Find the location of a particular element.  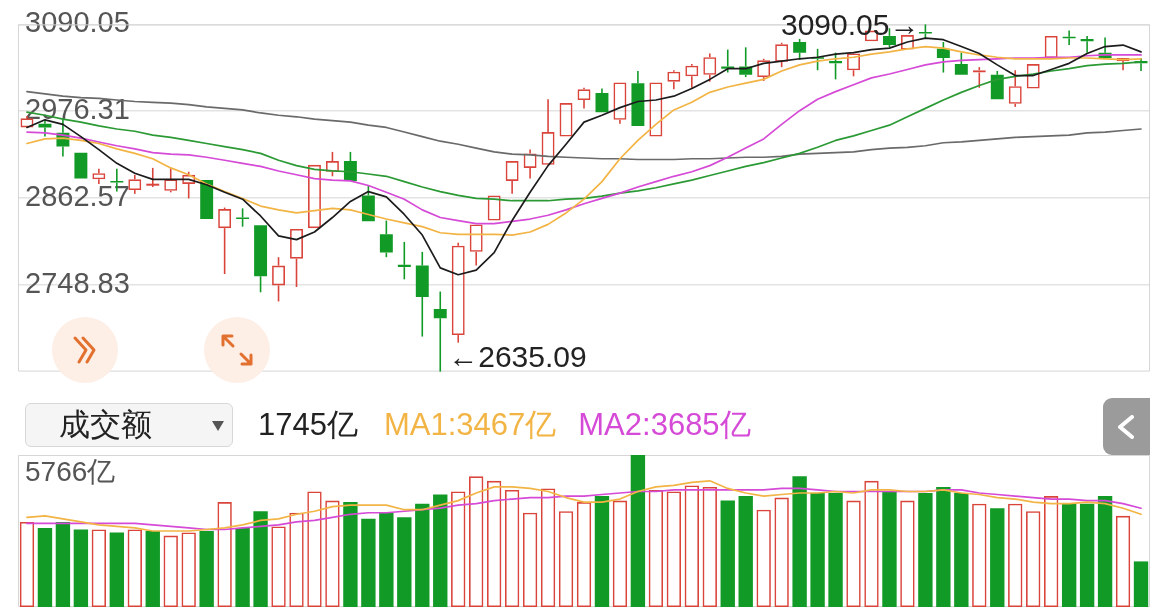

y-tick-label: 2748.83 is located at coordinates (77, 282).